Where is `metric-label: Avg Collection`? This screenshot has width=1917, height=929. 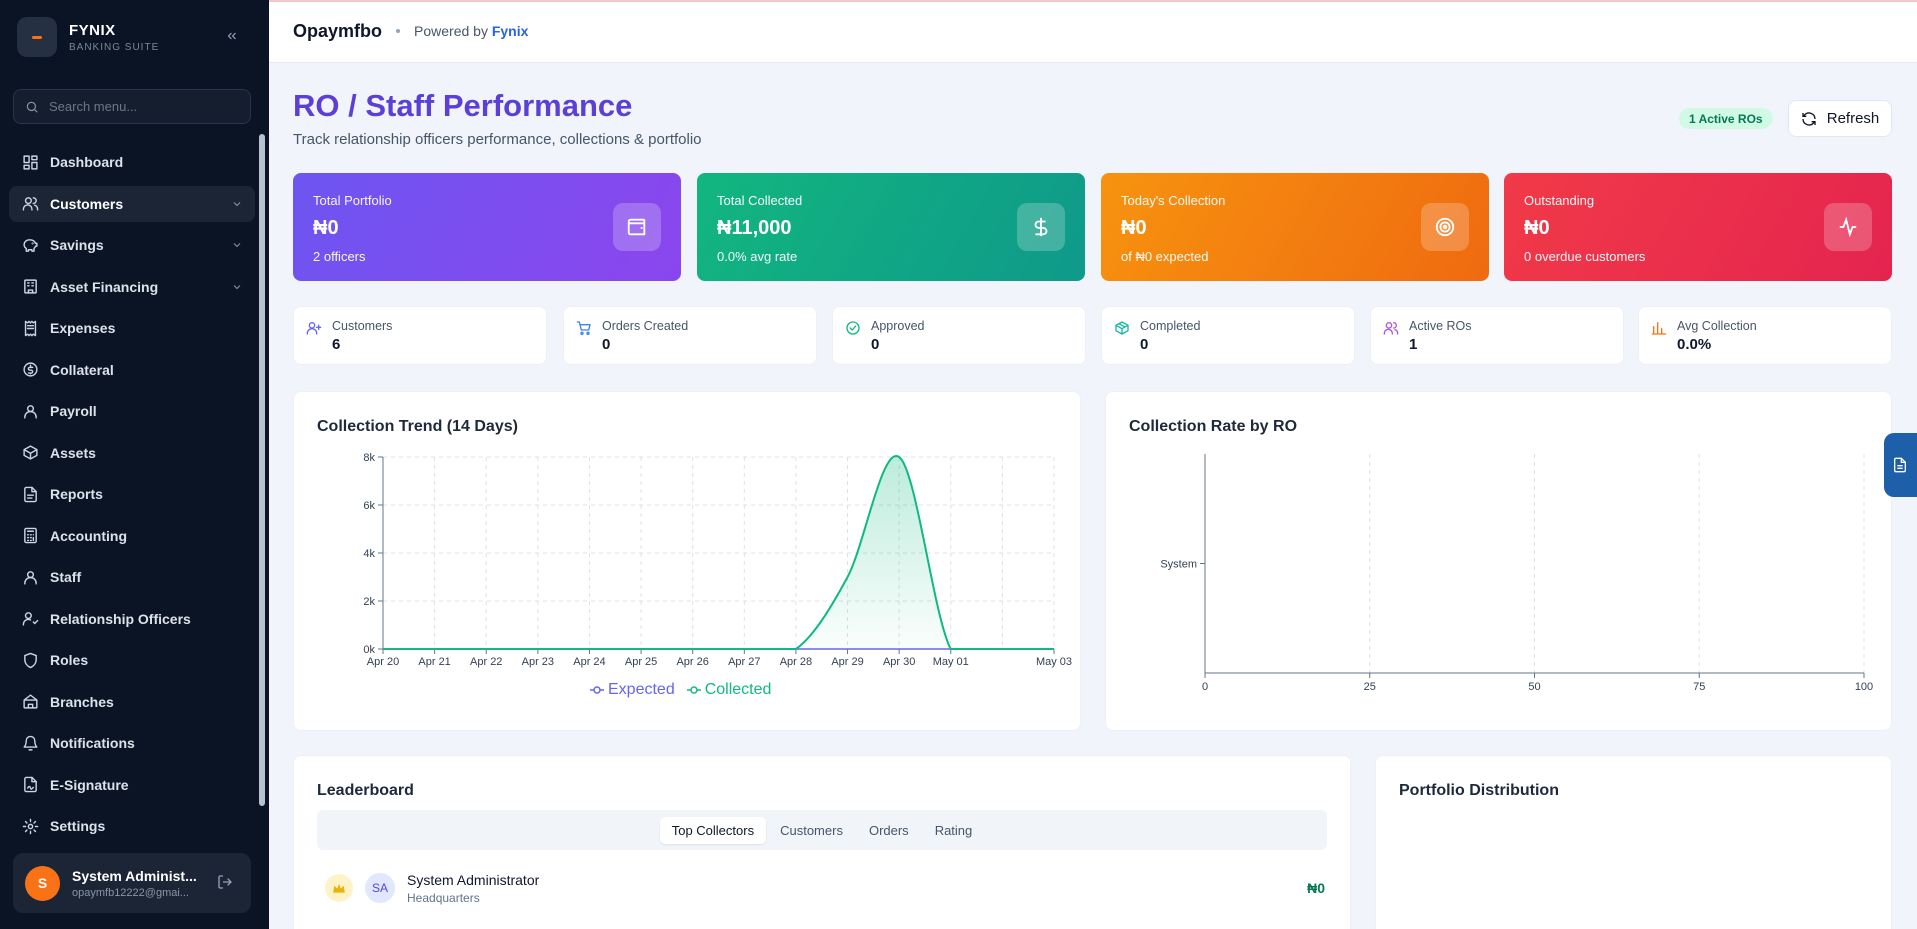 metric-label: Avg Collection is located at coordinates (1717, 325).